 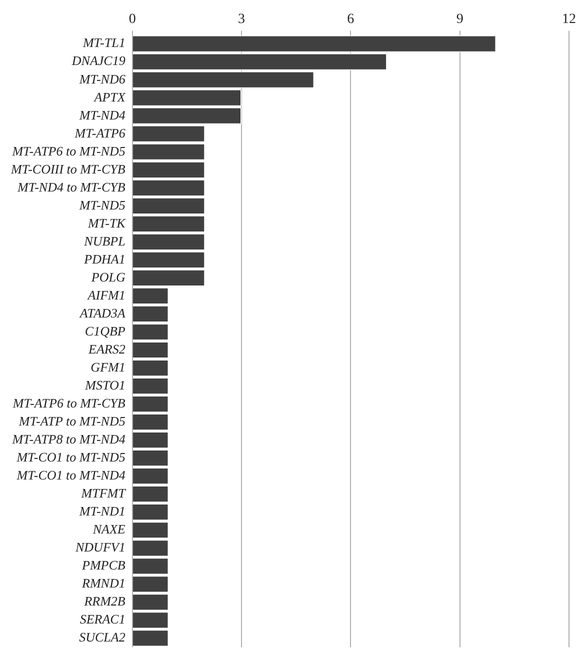 I want to click on y-tick-label: PDHA1, so click(x=104, y=258).